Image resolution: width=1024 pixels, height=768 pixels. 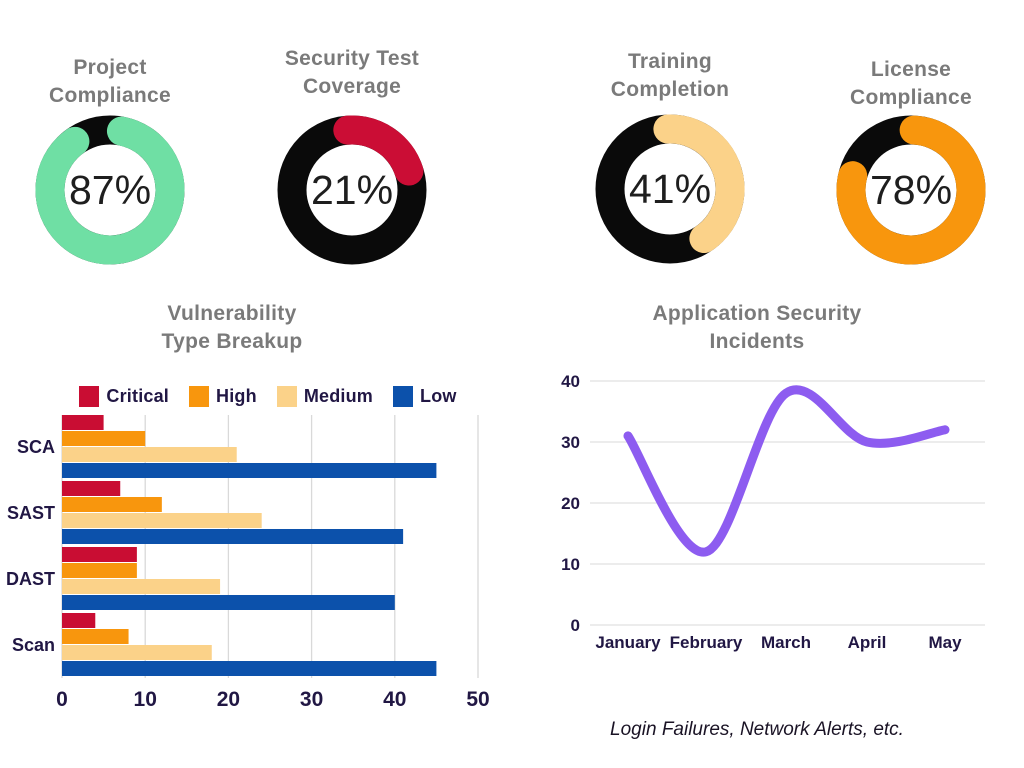 I want to click on svg-text: 50, so click(x=477, y=699).